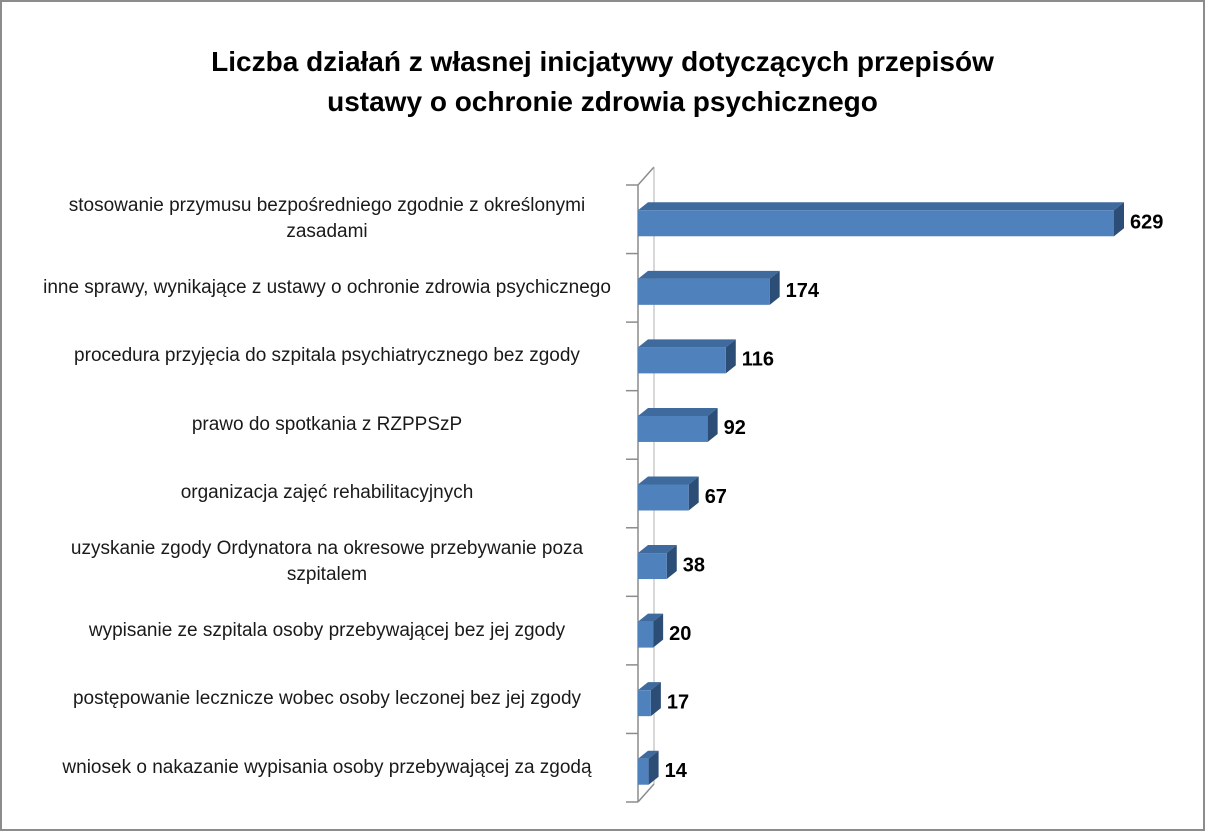 Image resolution: width=1205 pixels, height=831 pixels. Describe the element at coordinates (716, 497) in the screenshot. I see `data-label: 67` at that location.